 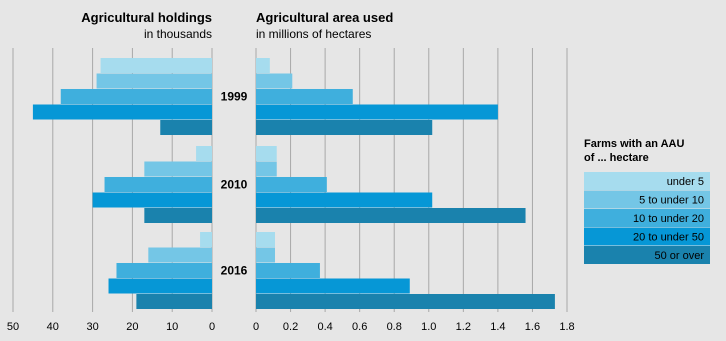 What do you see at coordinates (53, 327) in the screenshot?
I see `left-tick-label: 40` at bounding box center [53, 327].